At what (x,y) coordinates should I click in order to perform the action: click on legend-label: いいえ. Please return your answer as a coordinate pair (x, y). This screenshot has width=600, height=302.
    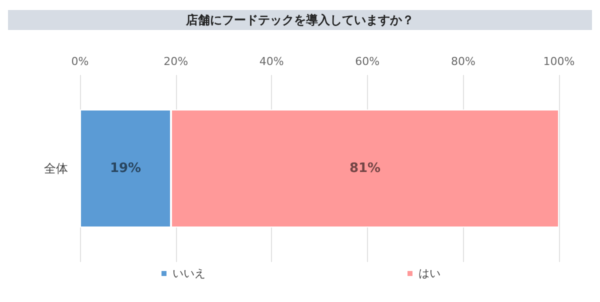
    Looking at the image, I should click on (189, 273).